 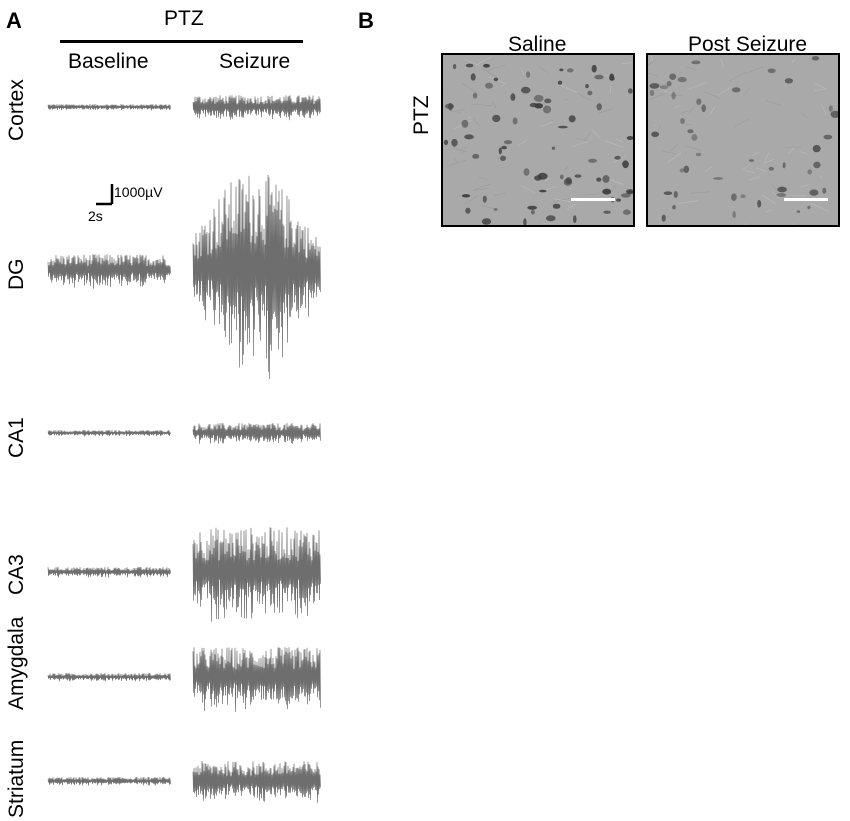 I want to click on trace-amygdala-baseline, so click(x=109, y=677).